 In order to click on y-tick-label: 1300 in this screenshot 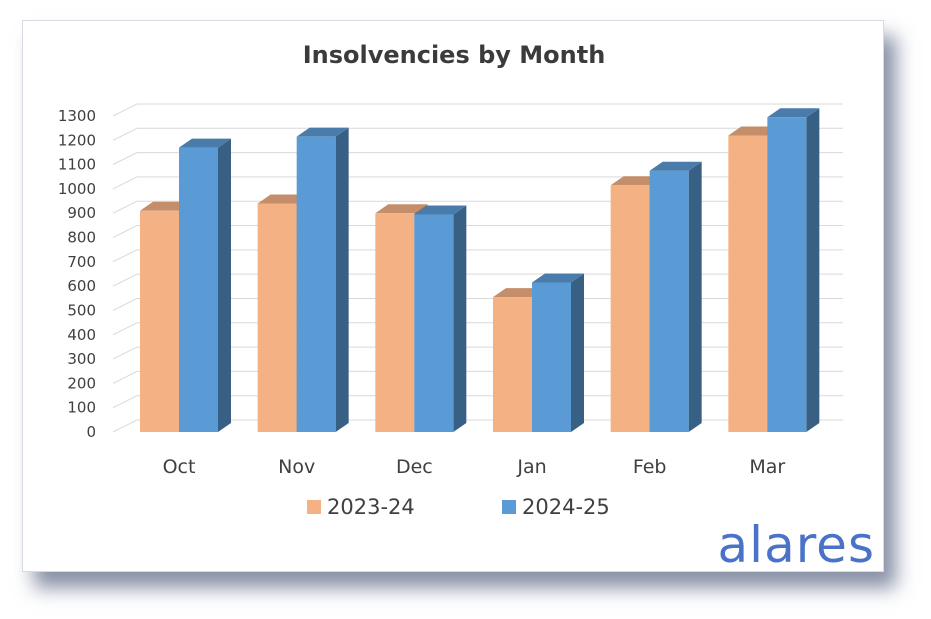, I will do `click(77, 116)`.